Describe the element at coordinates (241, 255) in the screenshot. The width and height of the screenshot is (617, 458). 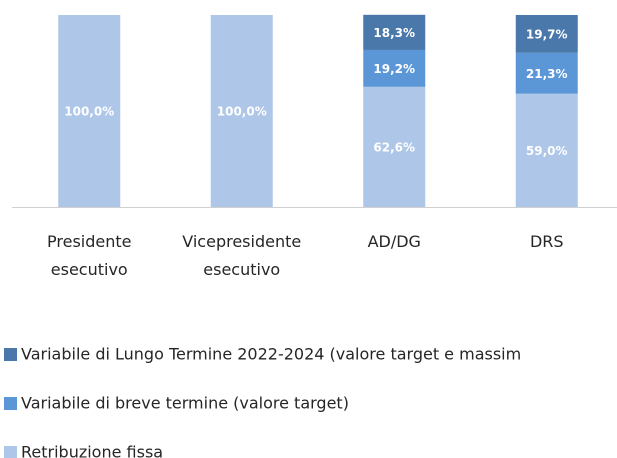
I see `x-tick-label: Vicepresidente esecutivo` at that location.